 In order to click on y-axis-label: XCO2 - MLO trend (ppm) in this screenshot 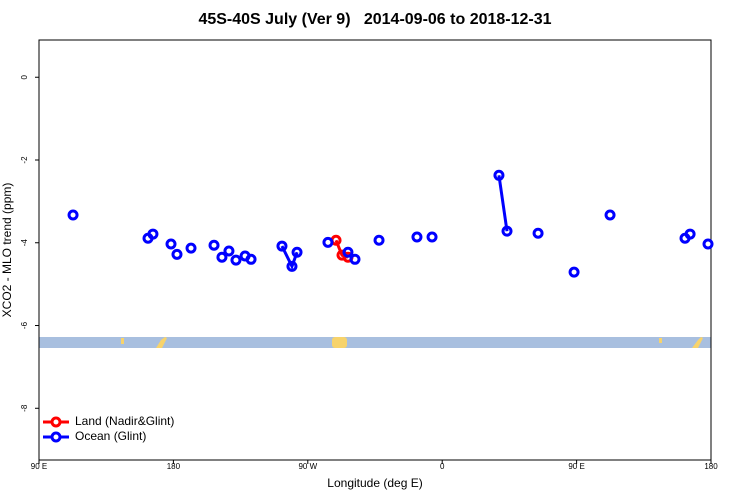, I will do `click(7, 250)`.